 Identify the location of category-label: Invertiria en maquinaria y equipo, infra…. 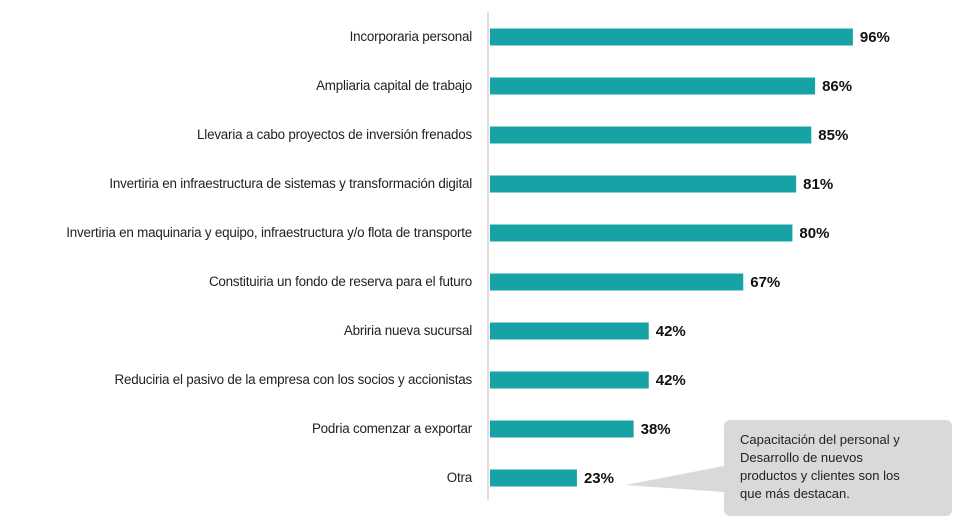
(269, 232).